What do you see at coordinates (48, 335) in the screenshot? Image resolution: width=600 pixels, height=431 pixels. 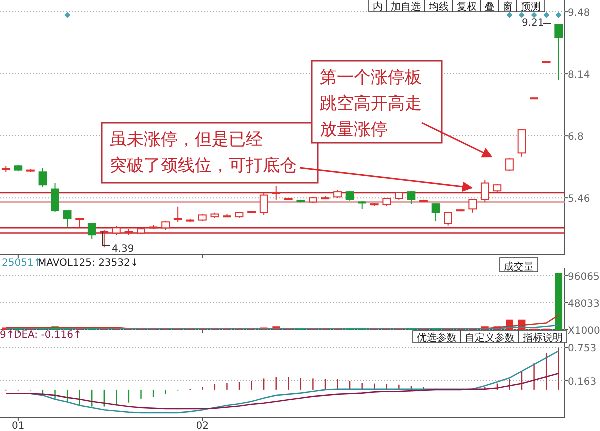 I see `annotation: DEA: -0.116↑` at bounding box center [48, 335].